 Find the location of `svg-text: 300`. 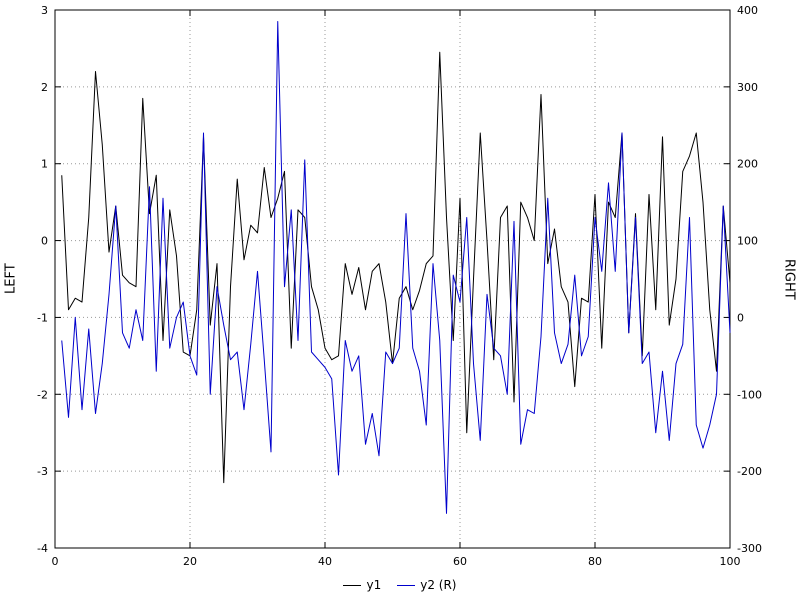

svg-text: 300 is located at coordinates (747, 87).